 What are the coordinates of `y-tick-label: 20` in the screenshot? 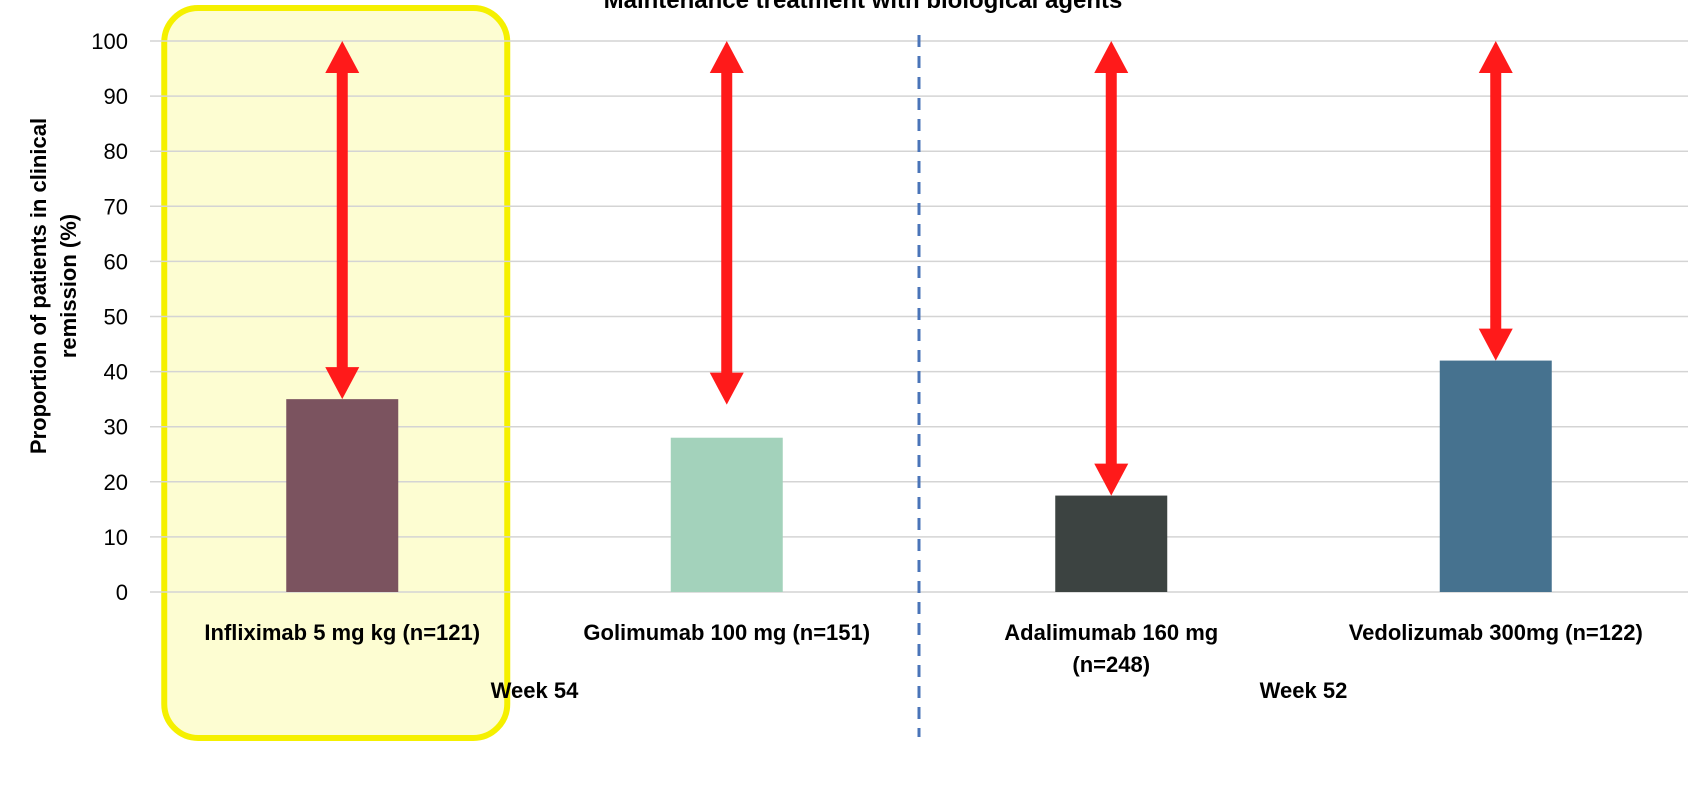 It's located at (116, 482).